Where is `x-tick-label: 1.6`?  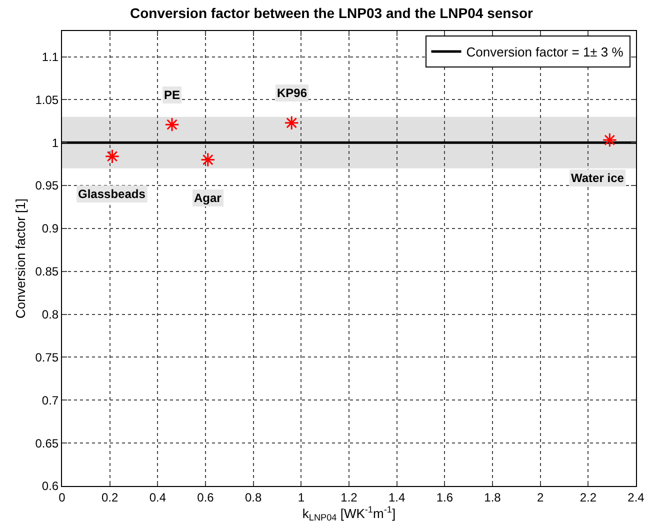 x-tick-label: 1.6 is located at coordinates (445, 497).